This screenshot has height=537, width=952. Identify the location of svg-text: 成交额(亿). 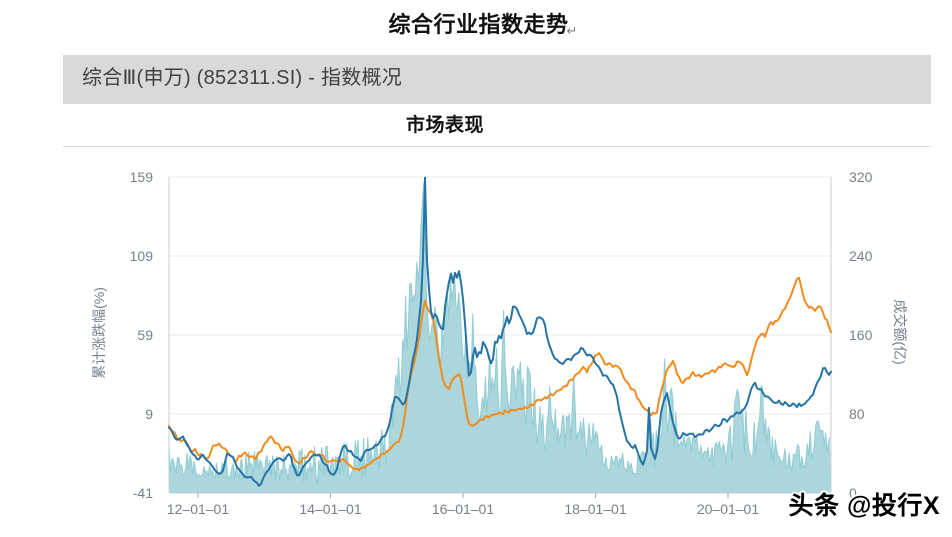
(900, 331).